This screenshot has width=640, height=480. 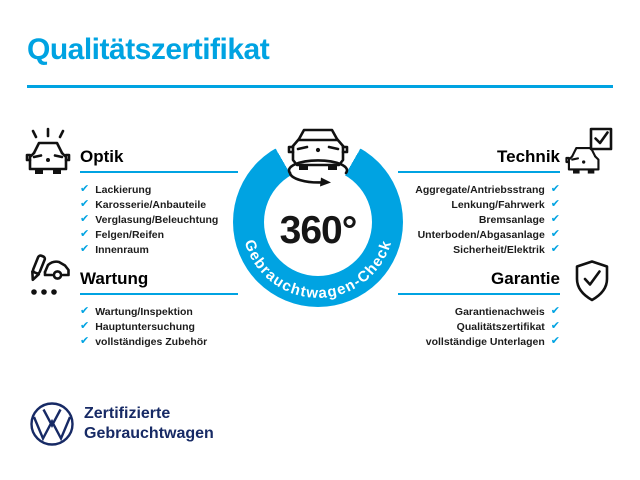 I want to click on brand-line1: Zertifizierte, so click(x=127, y=413).